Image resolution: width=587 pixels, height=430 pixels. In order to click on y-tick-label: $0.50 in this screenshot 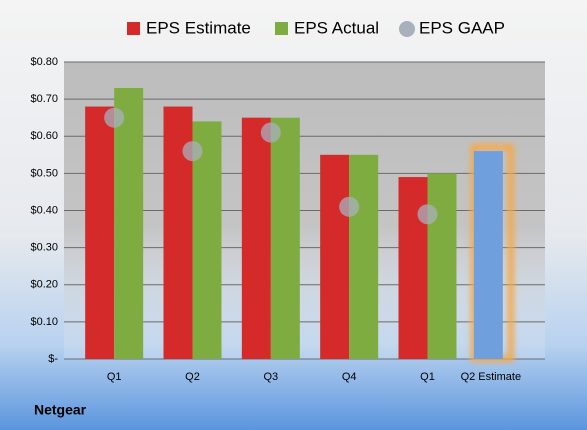, I will do `click(44, 173)`.